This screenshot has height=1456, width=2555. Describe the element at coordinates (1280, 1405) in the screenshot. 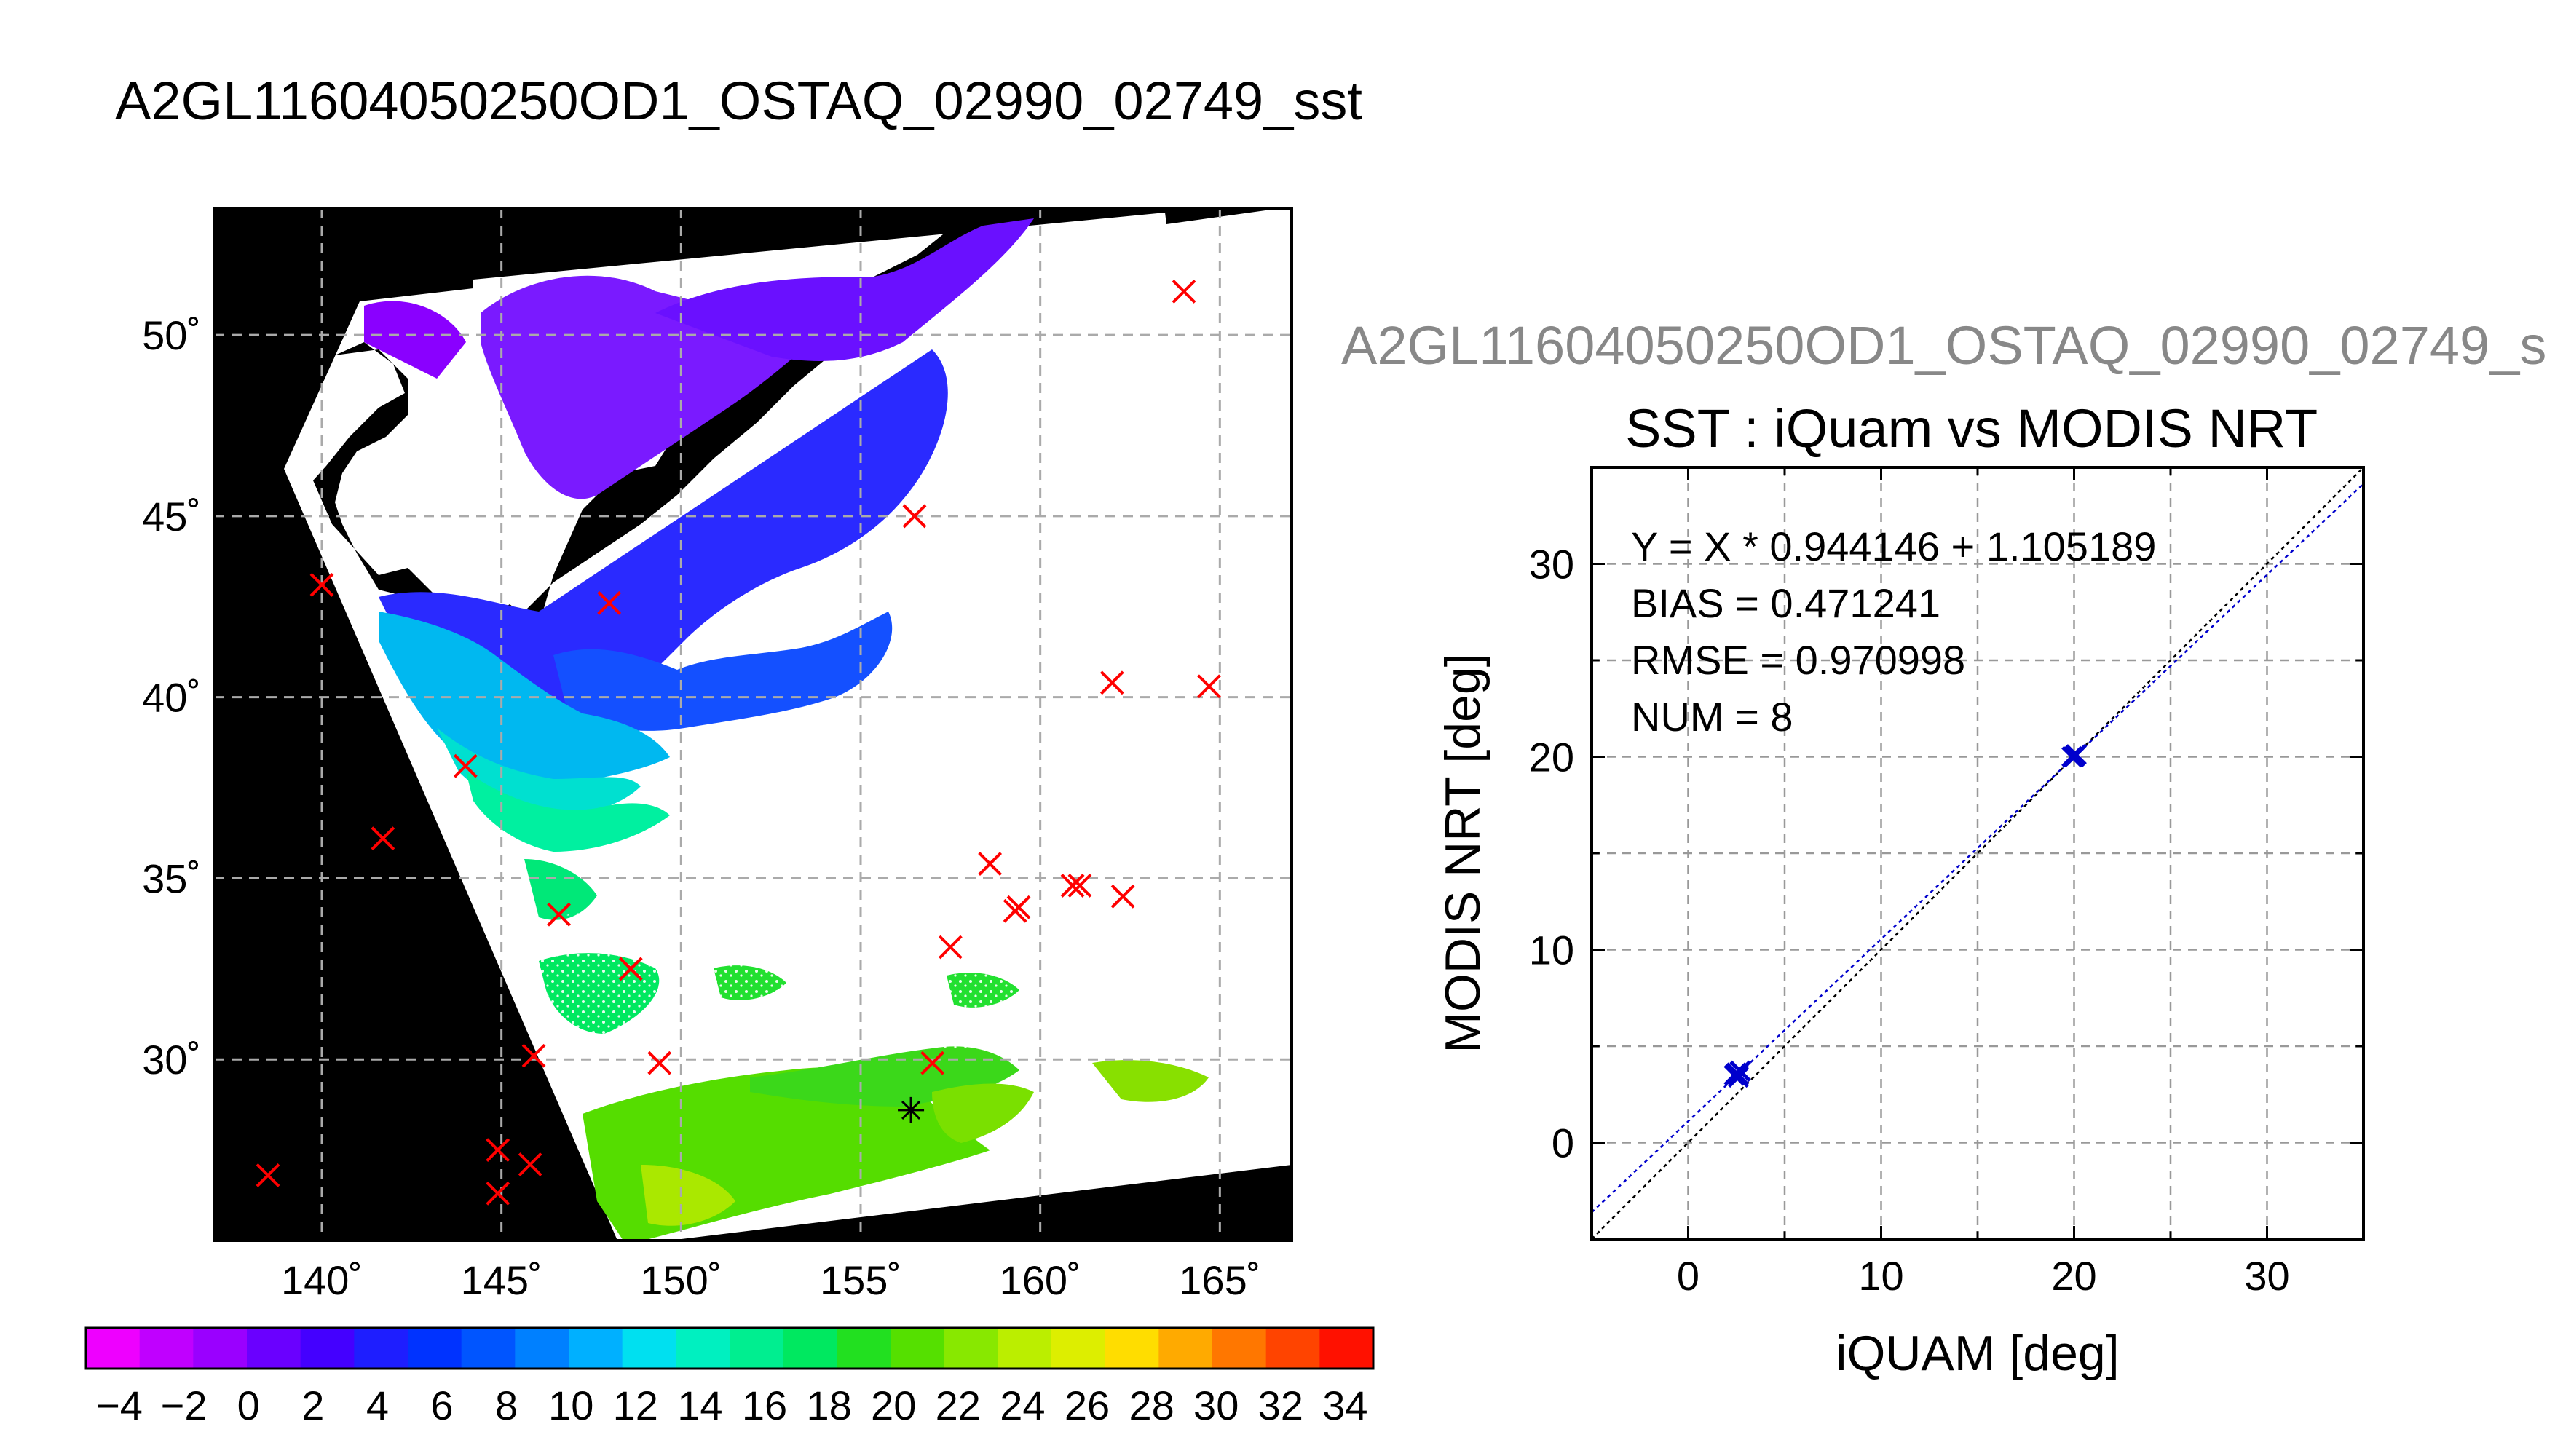

I see `colorbar-label: 32` at that location.